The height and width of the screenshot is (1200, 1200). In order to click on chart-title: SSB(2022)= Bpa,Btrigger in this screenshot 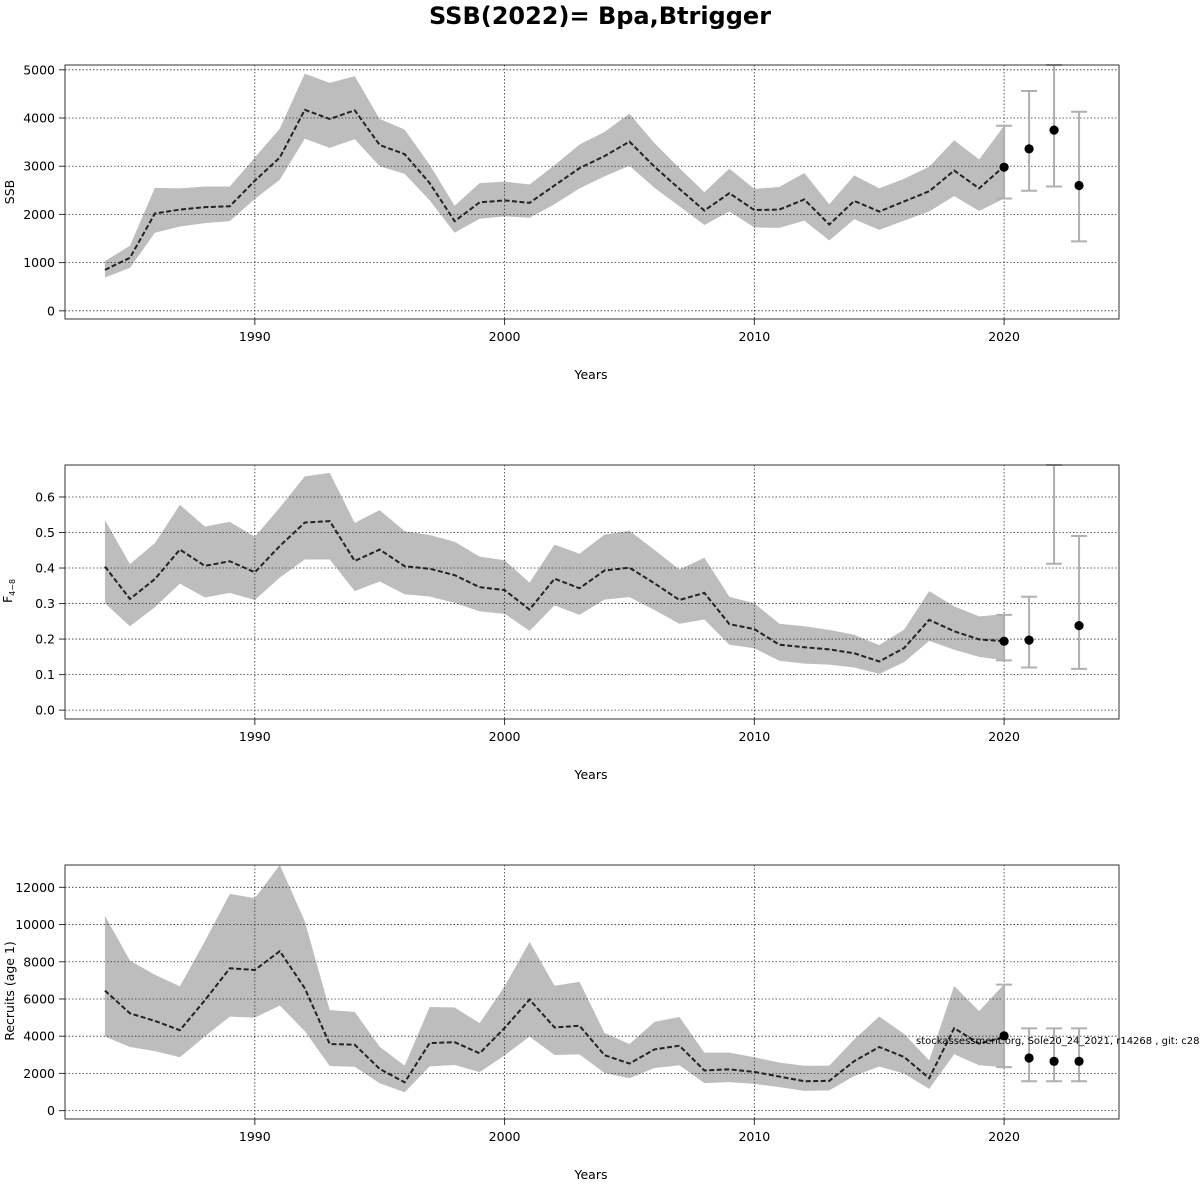, I will do `click(600, 16)`.